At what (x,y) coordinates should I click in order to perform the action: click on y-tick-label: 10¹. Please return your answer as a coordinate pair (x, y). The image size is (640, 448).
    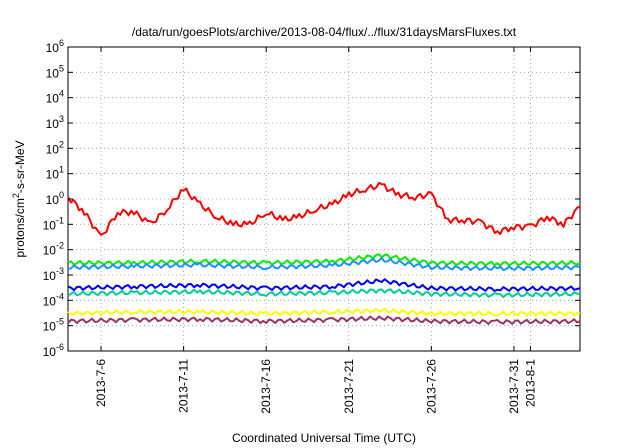
    Looking at the image, I should click on (55, 173).